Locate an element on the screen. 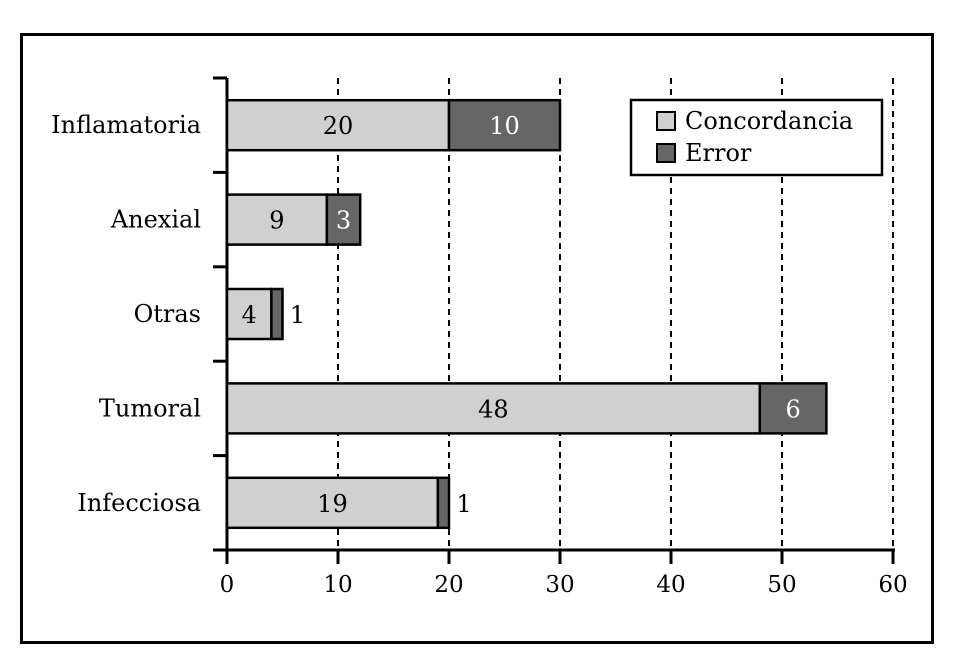 The image size is (954, 657). bar-error-tumoral is located at coordinates (793, 408).